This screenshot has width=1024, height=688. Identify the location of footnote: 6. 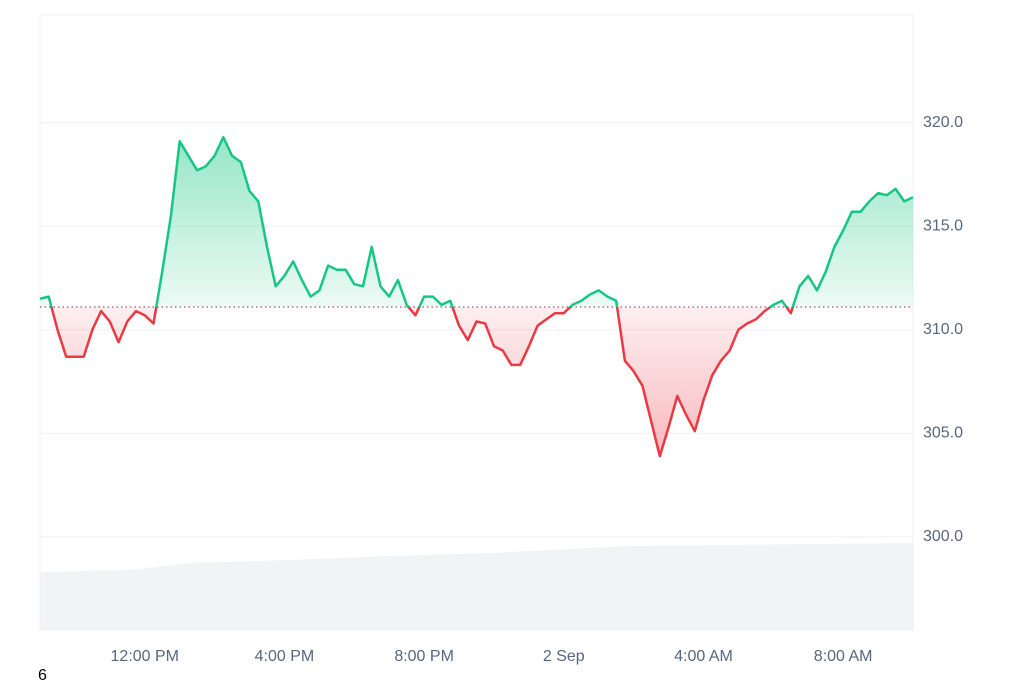
(42, 675).